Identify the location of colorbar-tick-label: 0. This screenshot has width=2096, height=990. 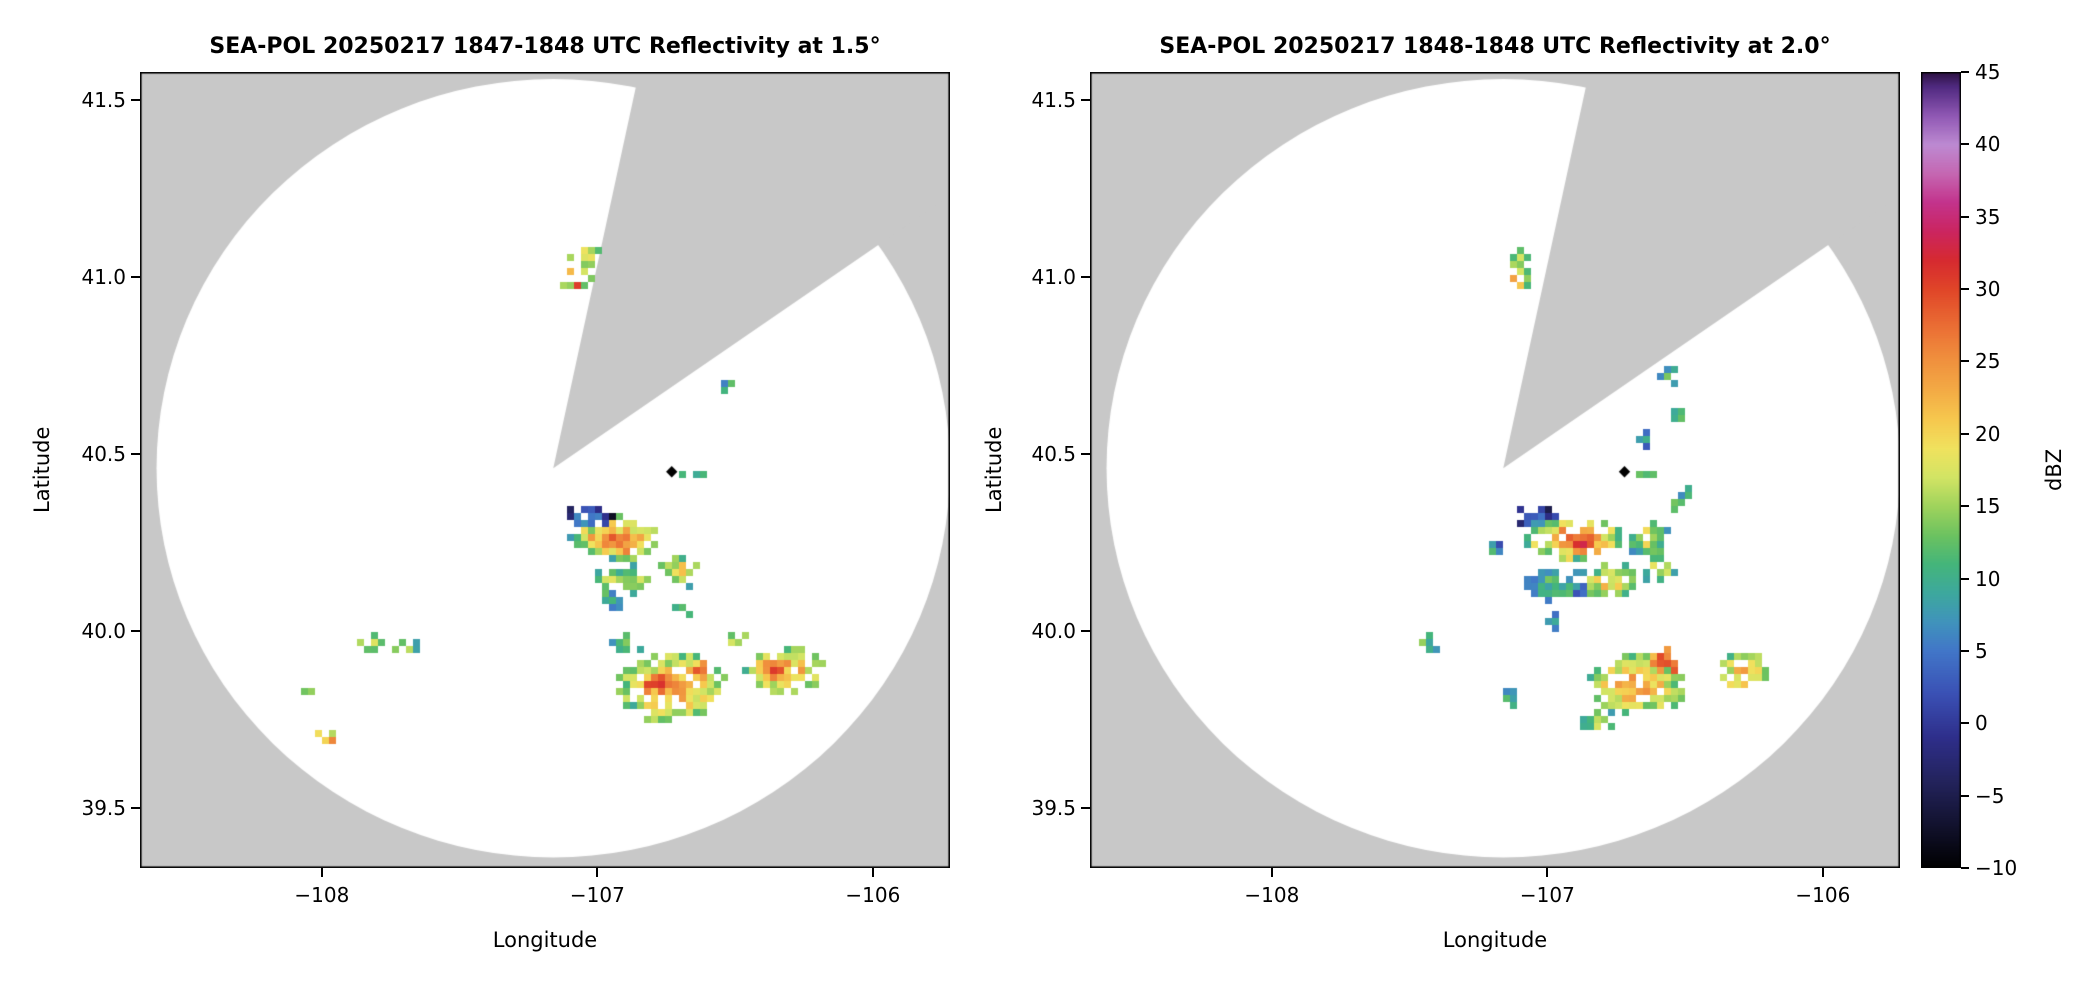
(1981, 723).